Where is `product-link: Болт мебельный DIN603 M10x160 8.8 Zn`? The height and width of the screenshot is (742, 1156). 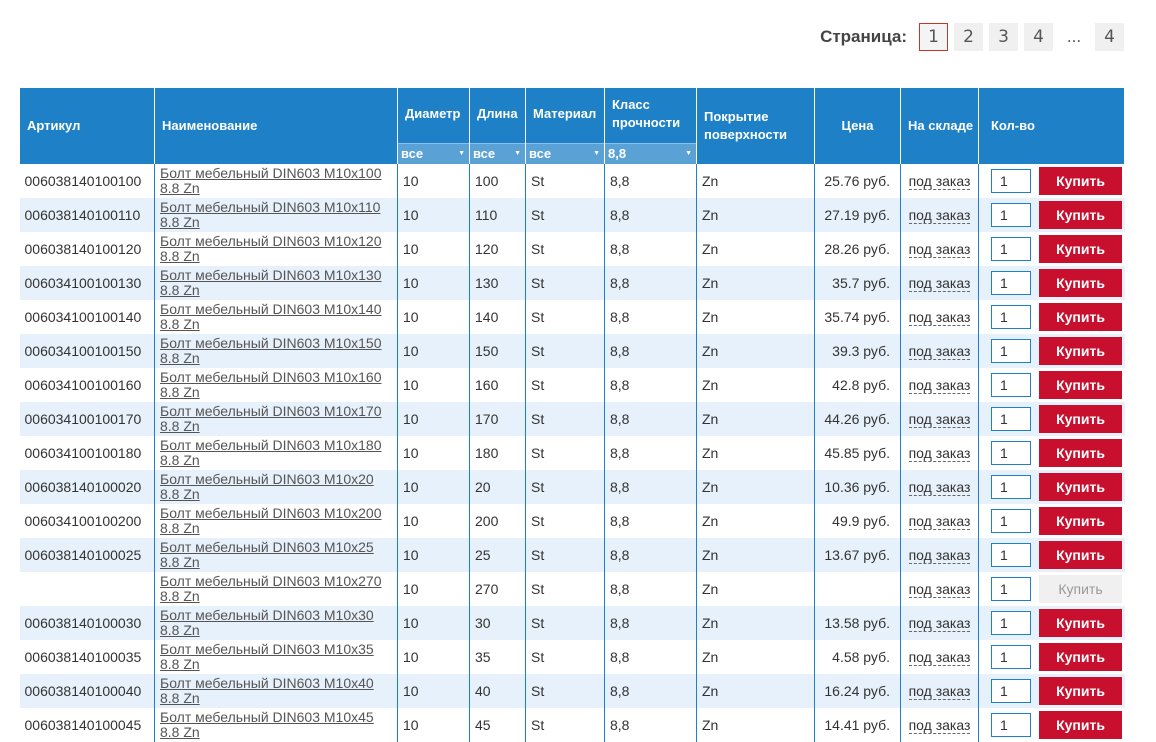 product-link: Болт мебельный DIN603 M10x160 8.8 Zn is located at coordinates (271, 384).